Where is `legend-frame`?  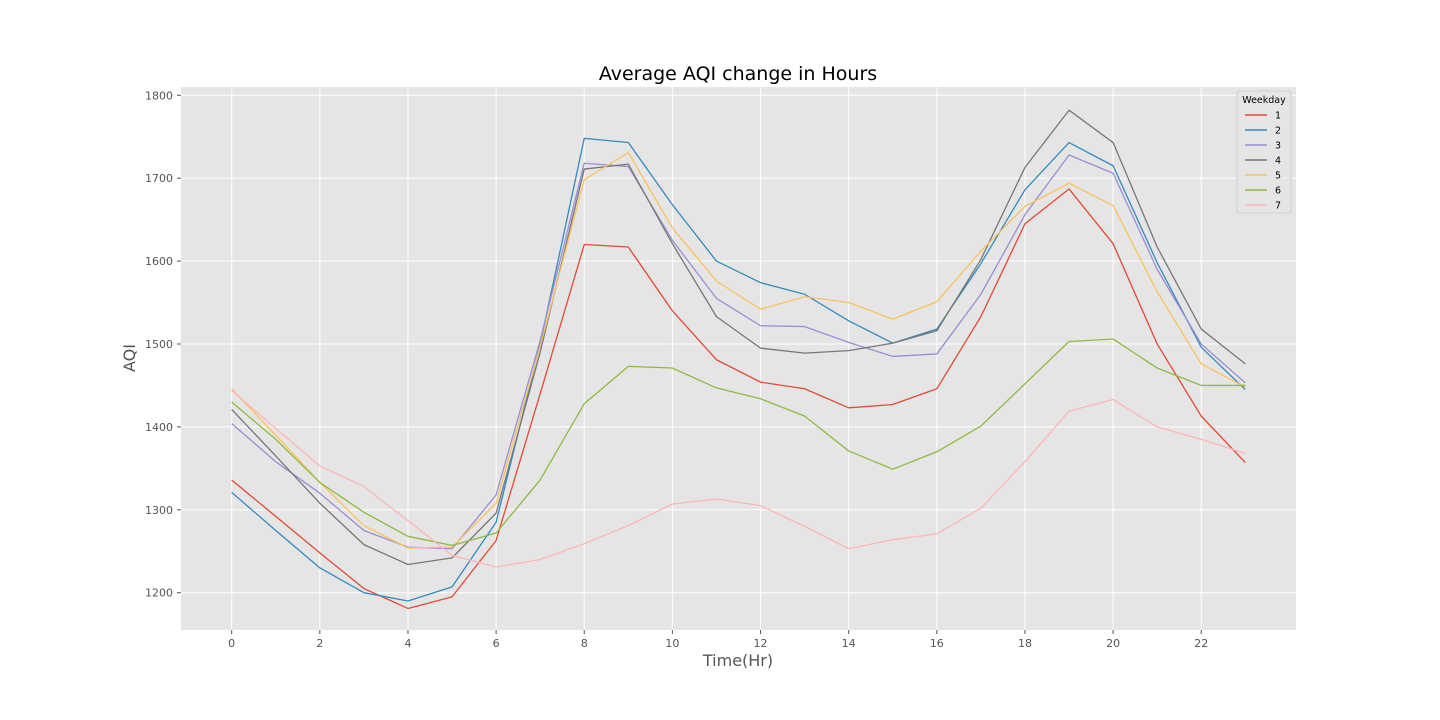
legend-frame is located at coordinates (1264, 152).